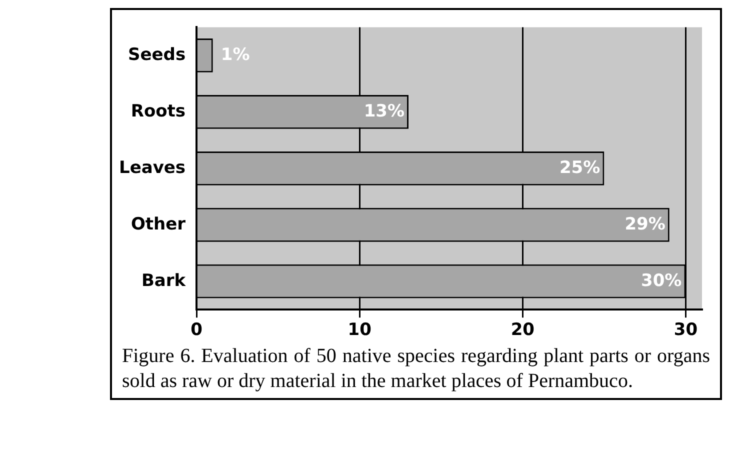  What do you see at coordinates (163, 280) in the screenshot?
I see `y-tick-label: Bark` at bounding box center [163, 280].